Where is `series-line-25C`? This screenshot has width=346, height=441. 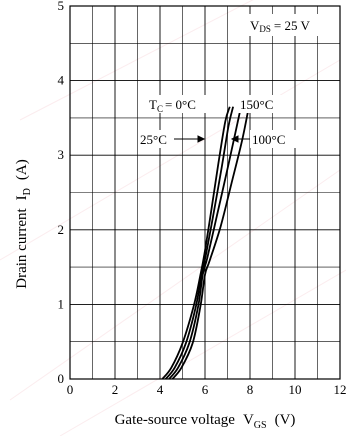 series-line-25C is located at coordinates (200, 243).